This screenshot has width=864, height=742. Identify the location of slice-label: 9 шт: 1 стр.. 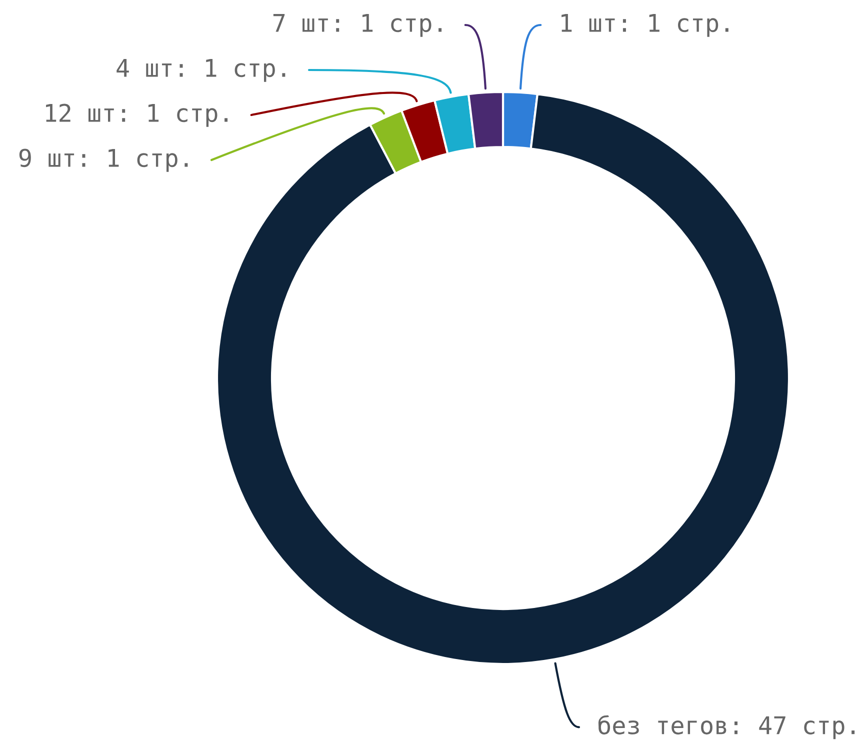
(103, 160).